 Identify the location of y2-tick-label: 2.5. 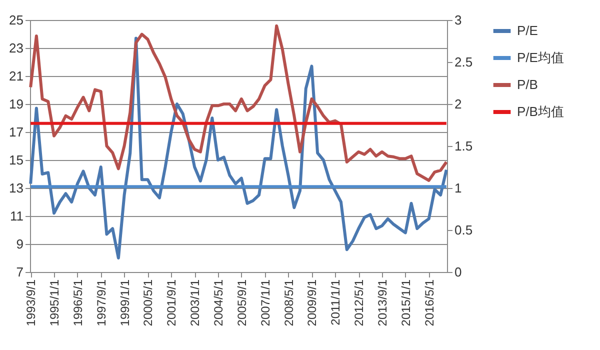
(463, 62).